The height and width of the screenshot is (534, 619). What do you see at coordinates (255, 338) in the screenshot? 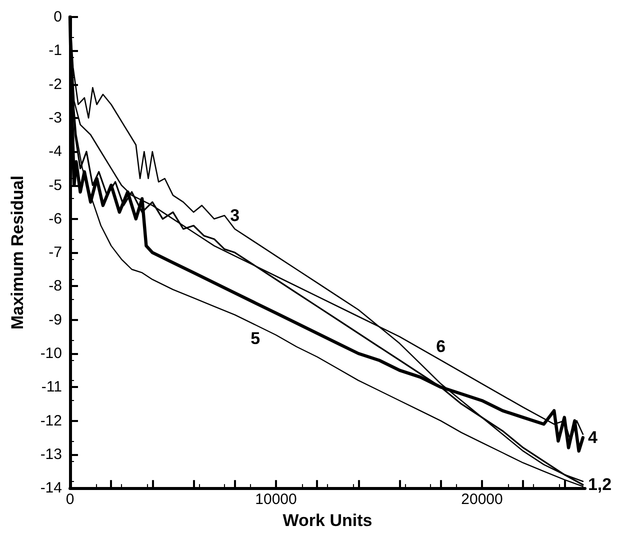
I see `series-label: 5` at bounding box center [255, 338].